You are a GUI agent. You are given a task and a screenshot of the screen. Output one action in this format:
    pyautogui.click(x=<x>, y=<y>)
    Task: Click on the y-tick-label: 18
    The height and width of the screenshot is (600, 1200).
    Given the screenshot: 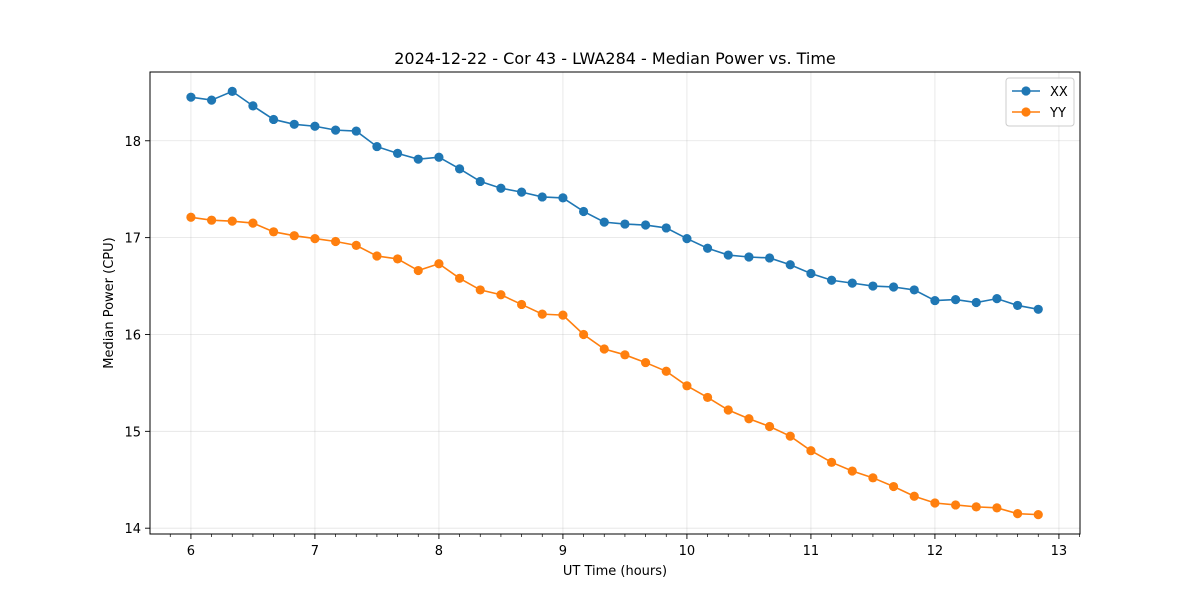 What is the action you would take?
    pyautogui.click(x=132, y=142)
    